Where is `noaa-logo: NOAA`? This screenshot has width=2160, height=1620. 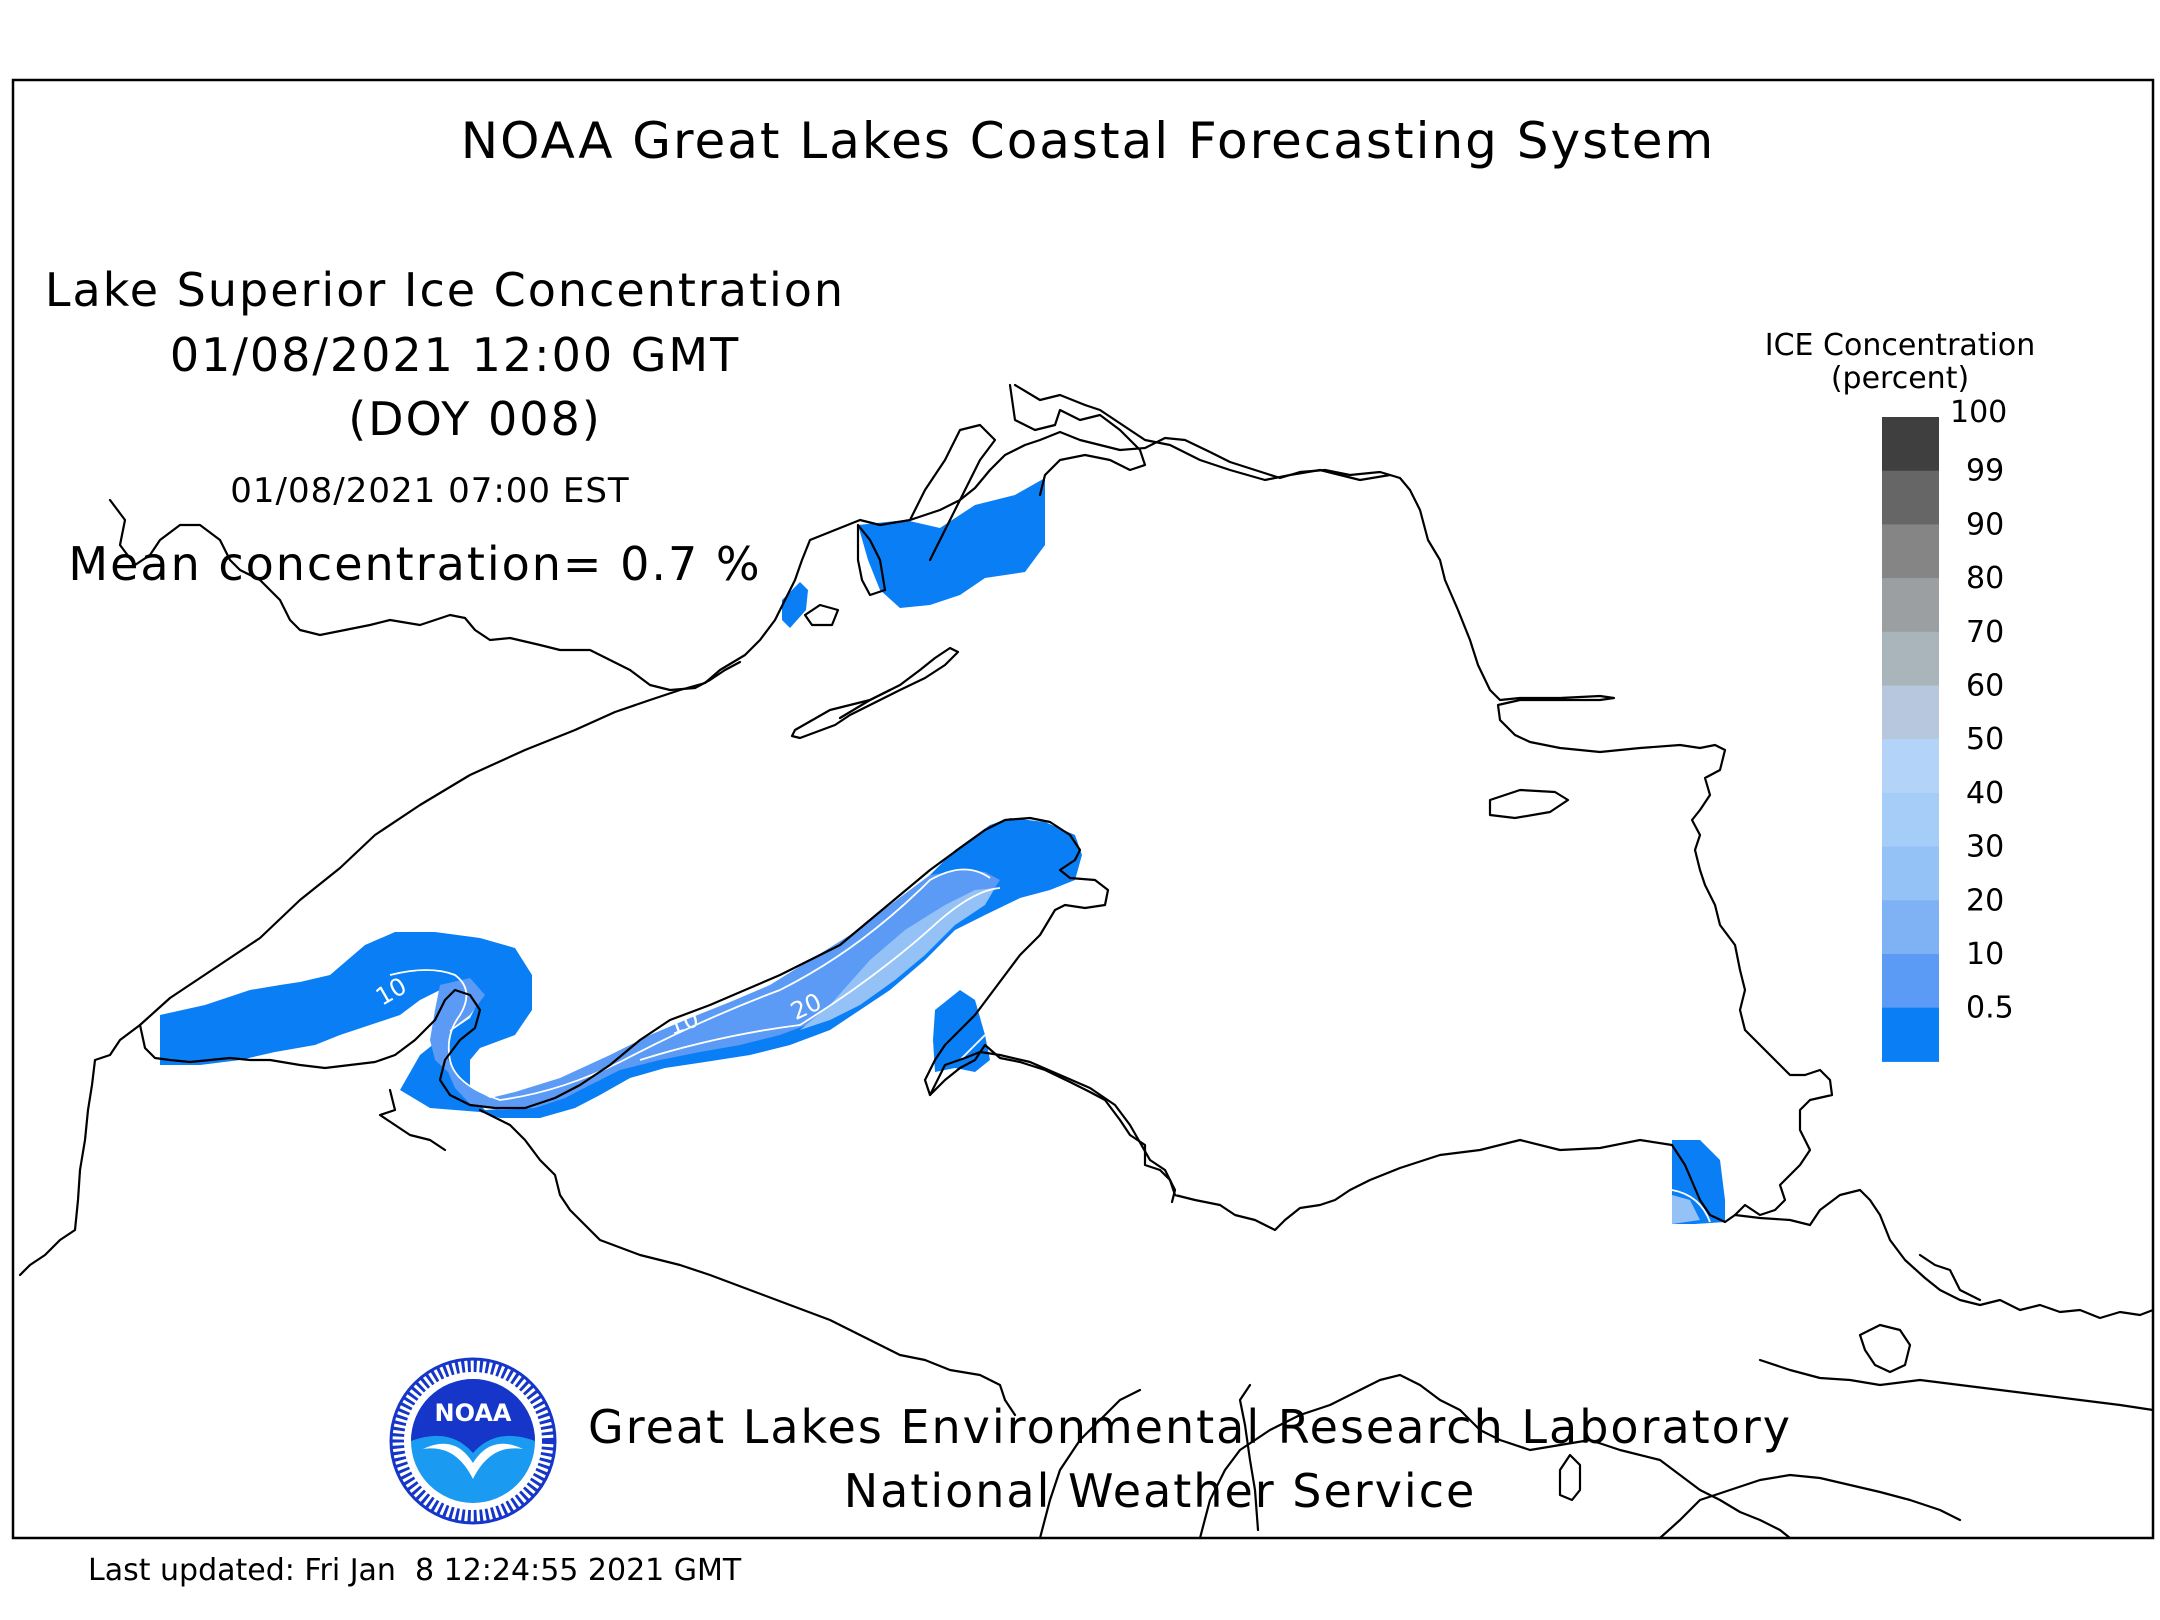 noaa-logo: NOAA is located at coordinates (473, 1441).